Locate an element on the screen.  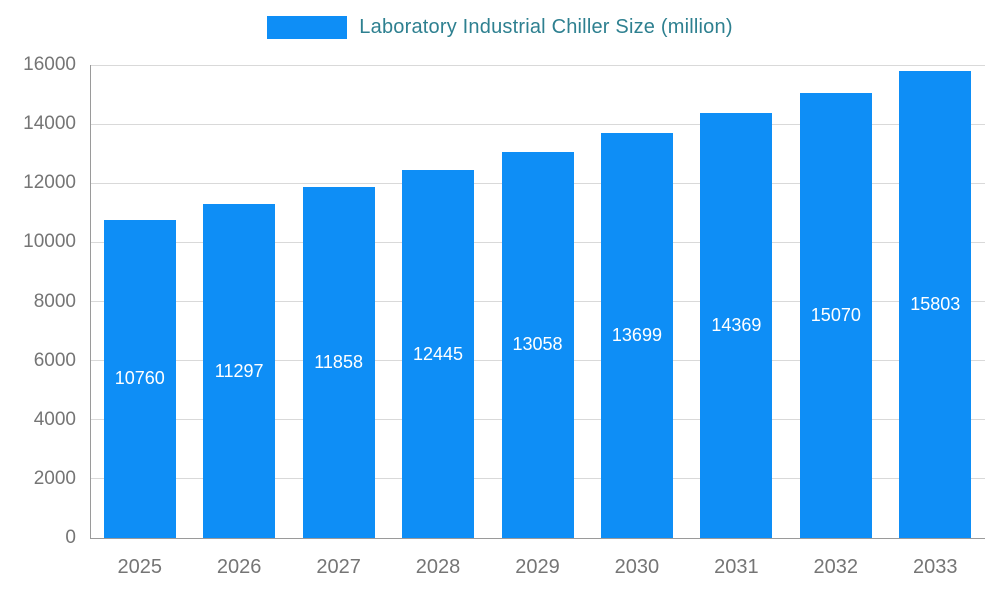
bar-value-label: 15803 is located at coordinates (935, 303).